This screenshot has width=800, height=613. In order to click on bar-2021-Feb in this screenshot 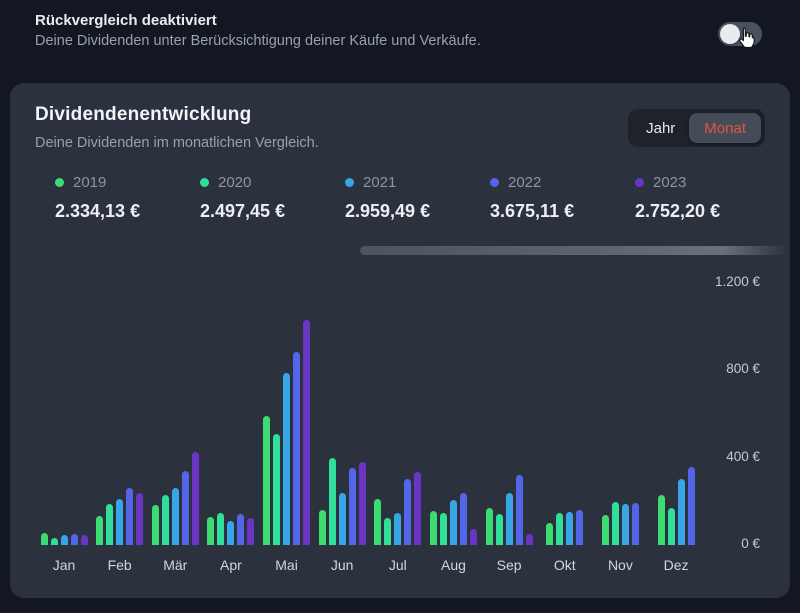, I will do `click(120, 522)`.